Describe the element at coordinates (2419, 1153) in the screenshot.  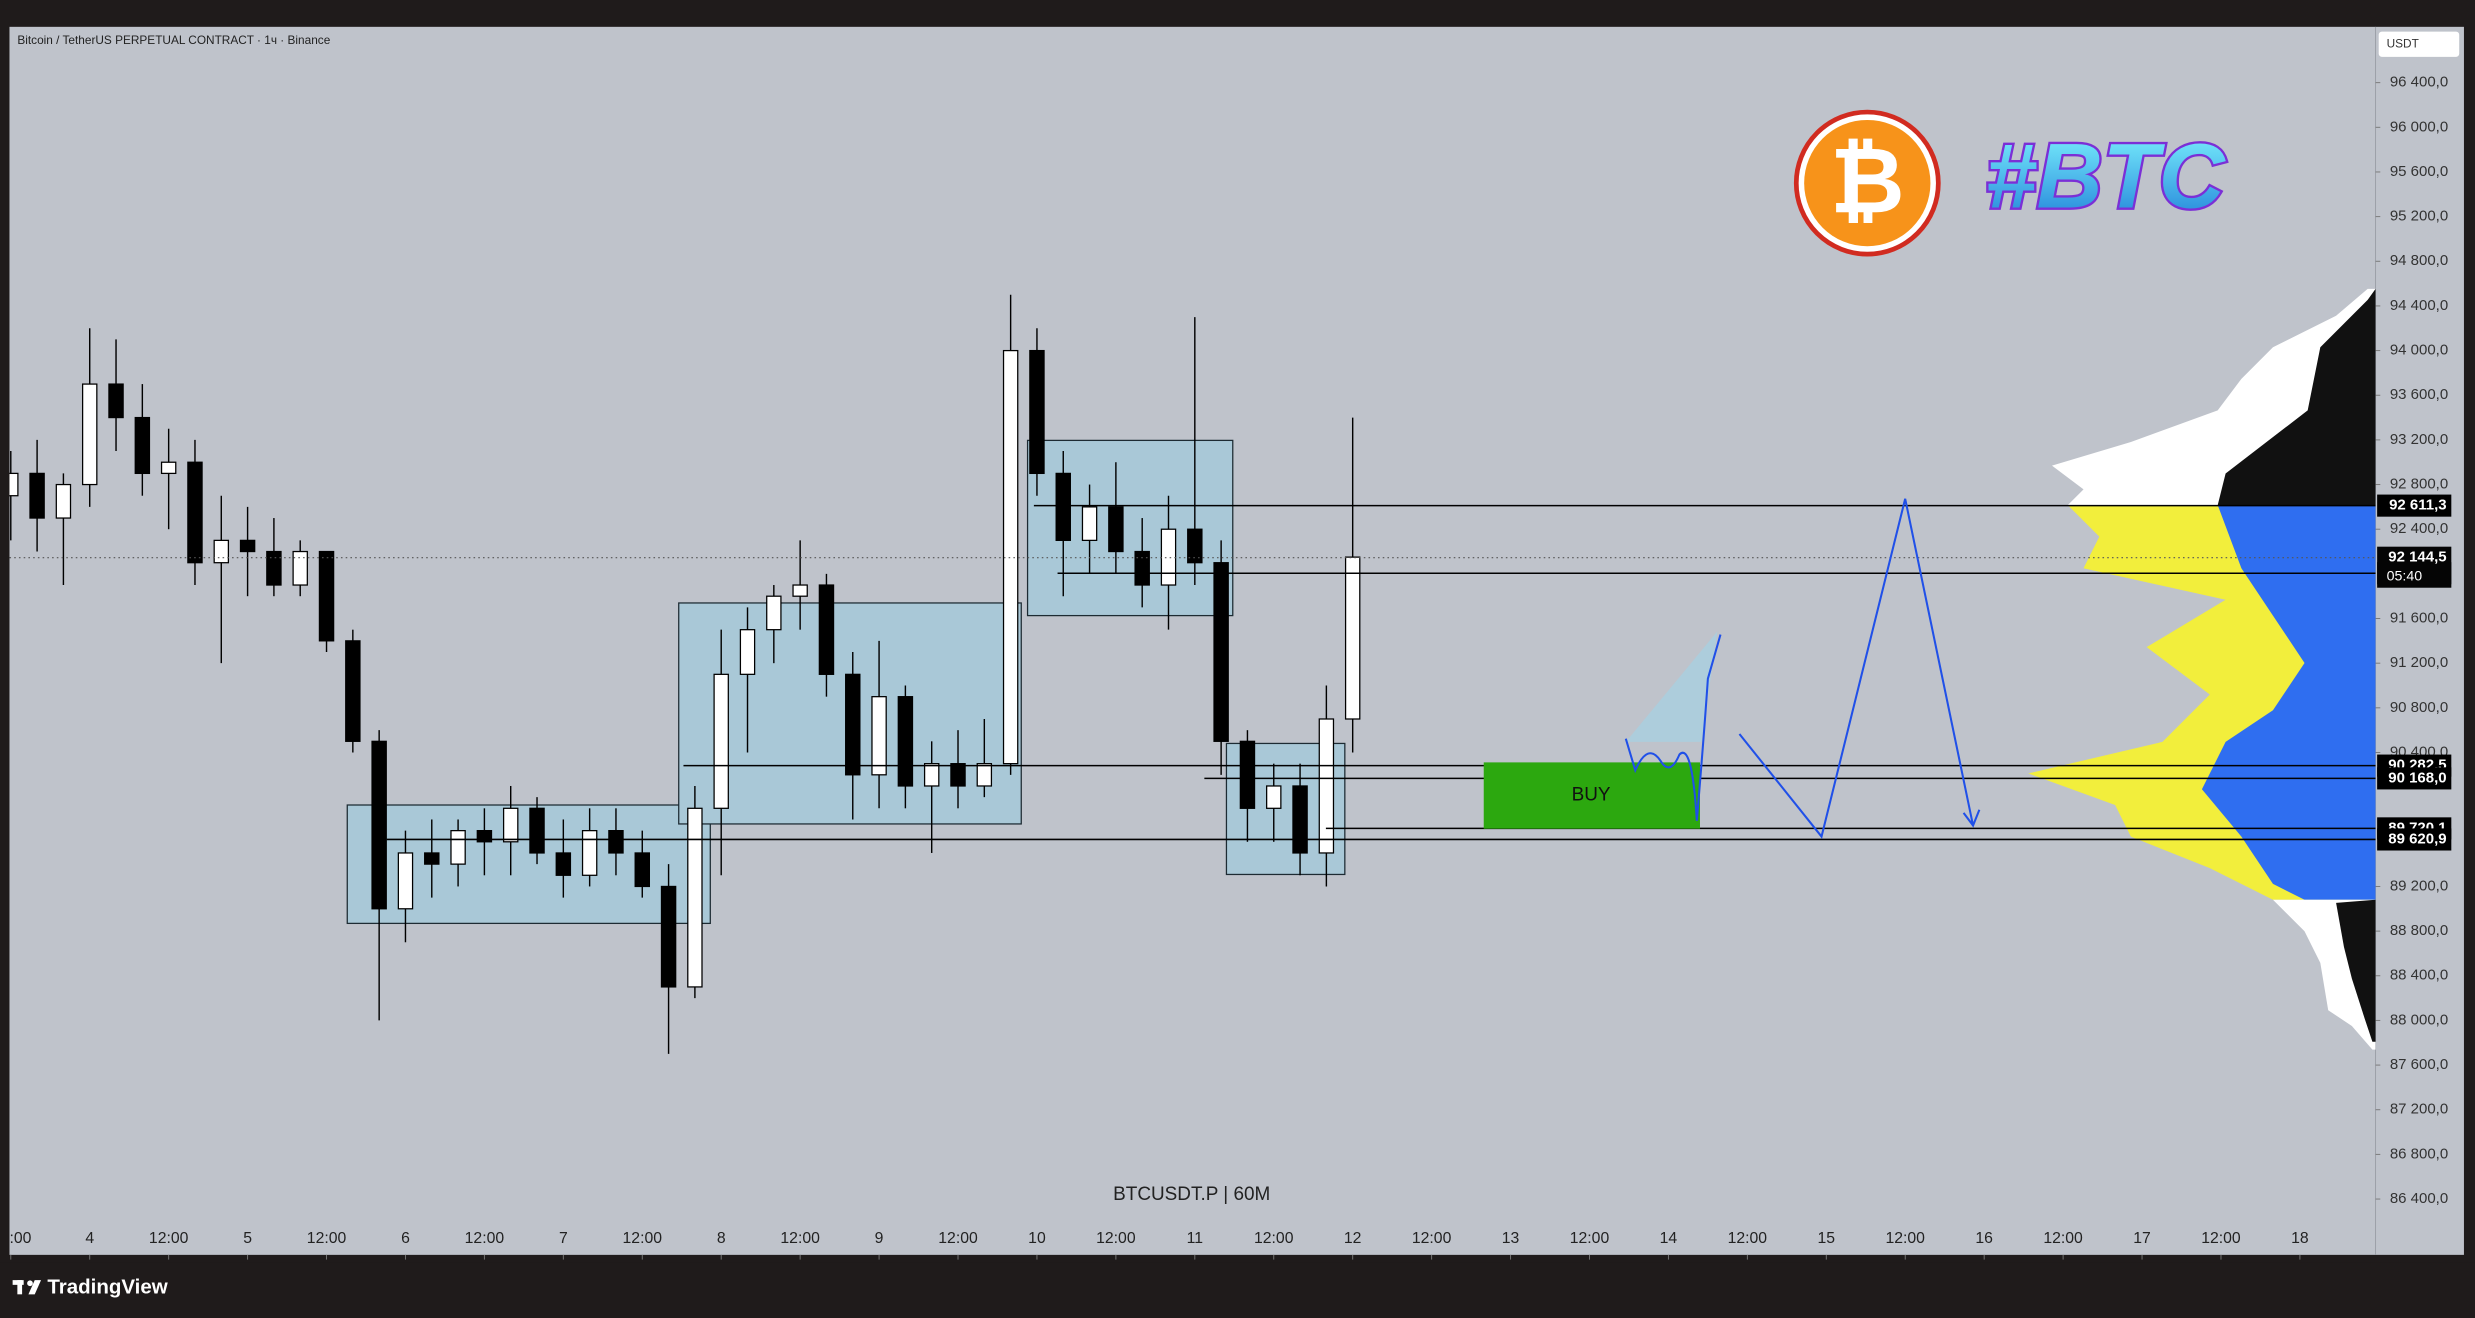
I see `y-tick-label: 86 800,0` at that location.